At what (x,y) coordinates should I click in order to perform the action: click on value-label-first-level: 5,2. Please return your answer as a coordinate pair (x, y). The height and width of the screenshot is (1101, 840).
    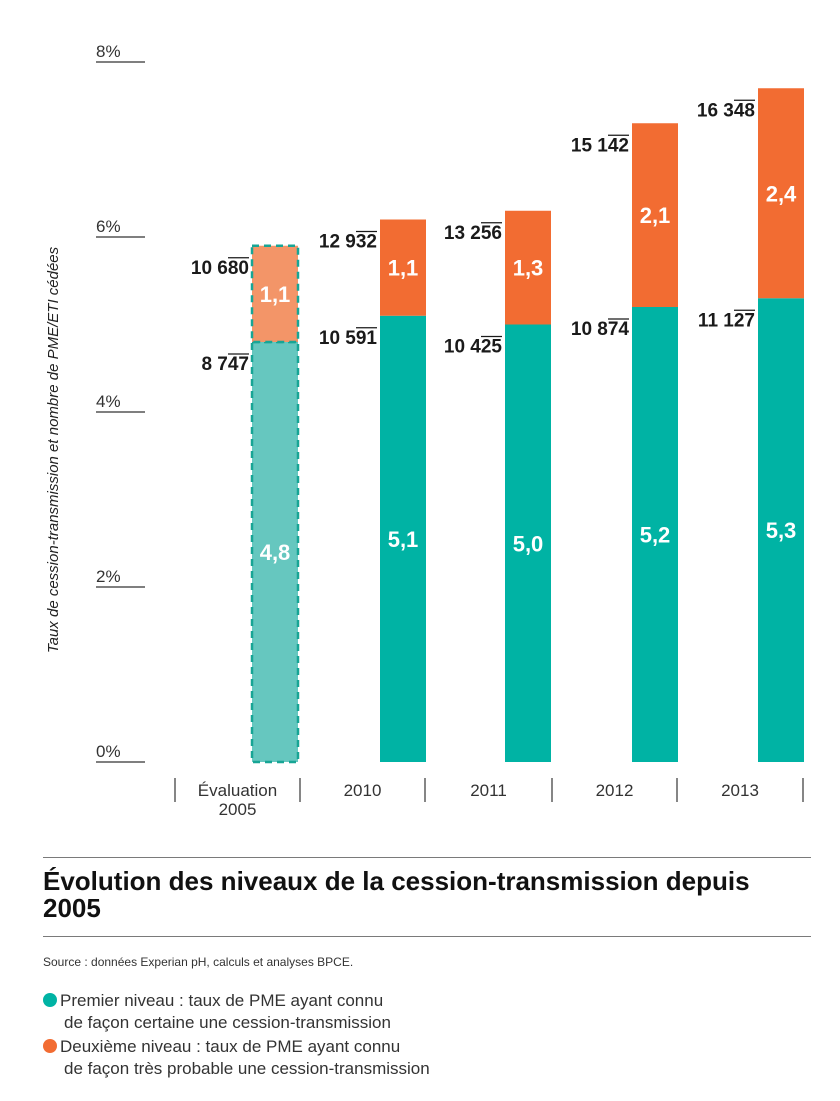
    Looking at the image, I should click on (655, 535).